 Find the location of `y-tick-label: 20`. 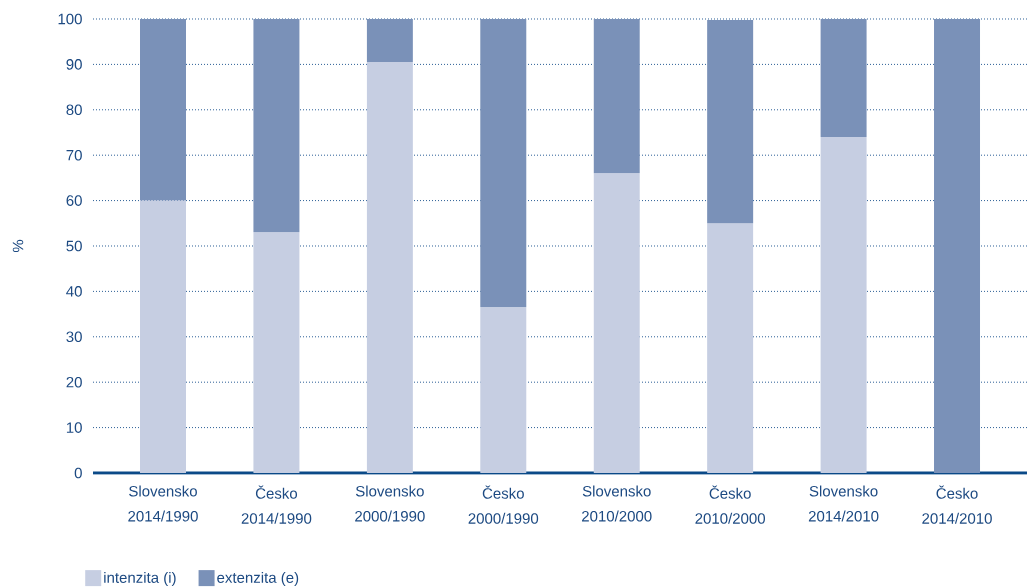

y-tick-label: 20 is located at coordinates (74, 382).